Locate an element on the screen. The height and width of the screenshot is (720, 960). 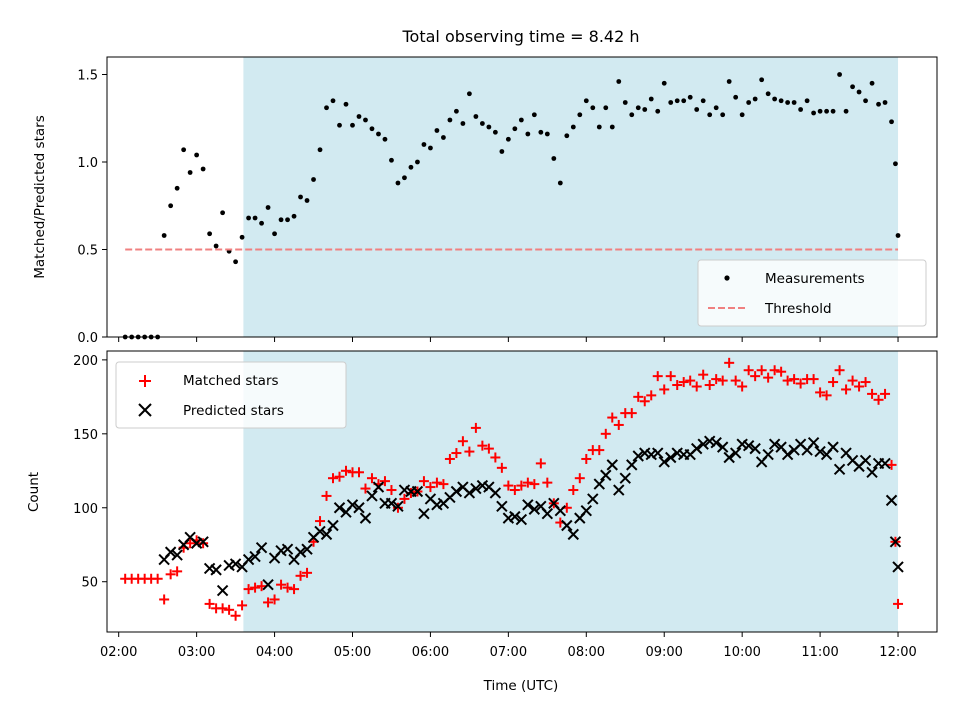
legend-measurements-label: Measurements is located at coordinates (815, 279).